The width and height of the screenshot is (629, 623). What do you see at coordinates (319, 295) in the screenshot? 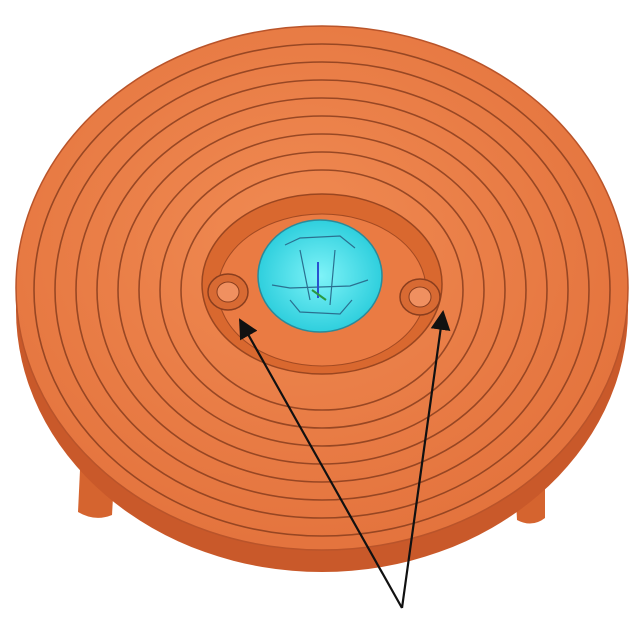
I see `axis` at bounding box center [319, 295].